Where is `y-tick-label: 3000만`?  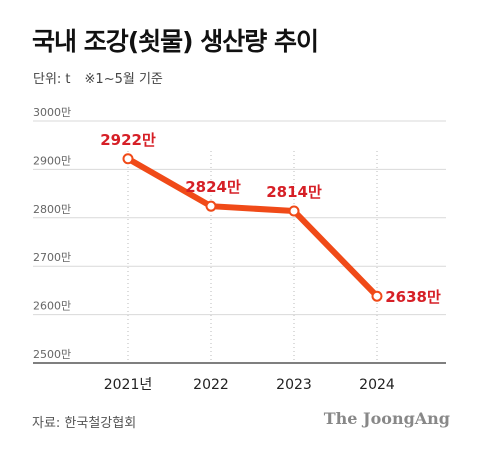
y-tick-label: 3000만 is located at coordinates (52, 112).